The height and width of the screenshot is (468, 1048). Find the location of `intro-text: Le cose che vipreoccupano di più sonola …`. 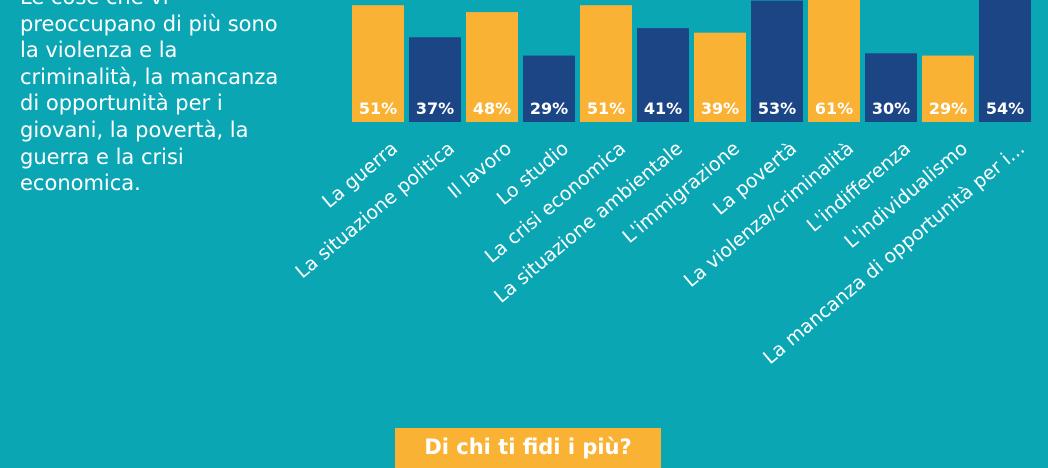

intro-text: Le cose che vipreoccupano di più sonola … is located at coordinates (180, 98).